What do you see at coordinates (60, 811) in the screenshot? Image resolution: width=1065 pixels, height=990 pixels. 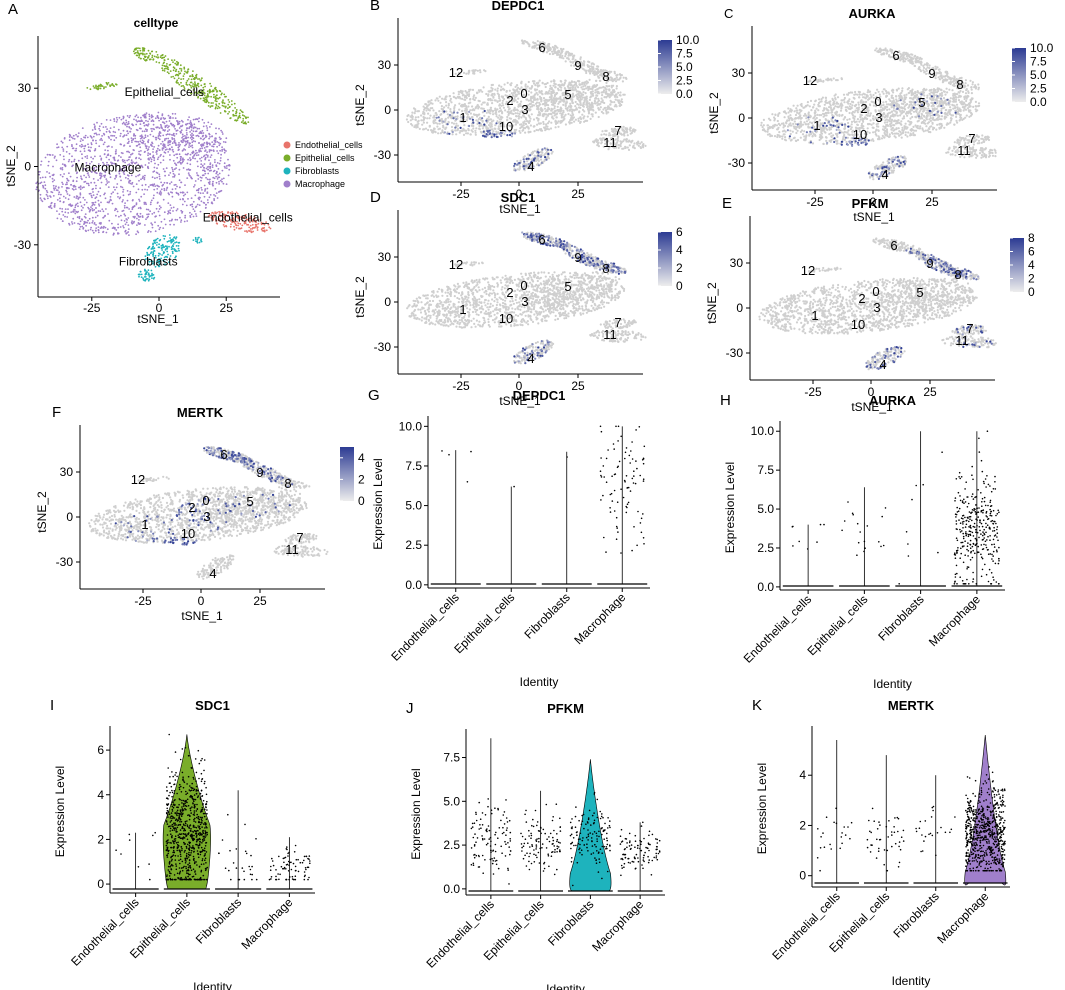 I see `y-axis-label: Expression Level` at bounding box center [60, 811].